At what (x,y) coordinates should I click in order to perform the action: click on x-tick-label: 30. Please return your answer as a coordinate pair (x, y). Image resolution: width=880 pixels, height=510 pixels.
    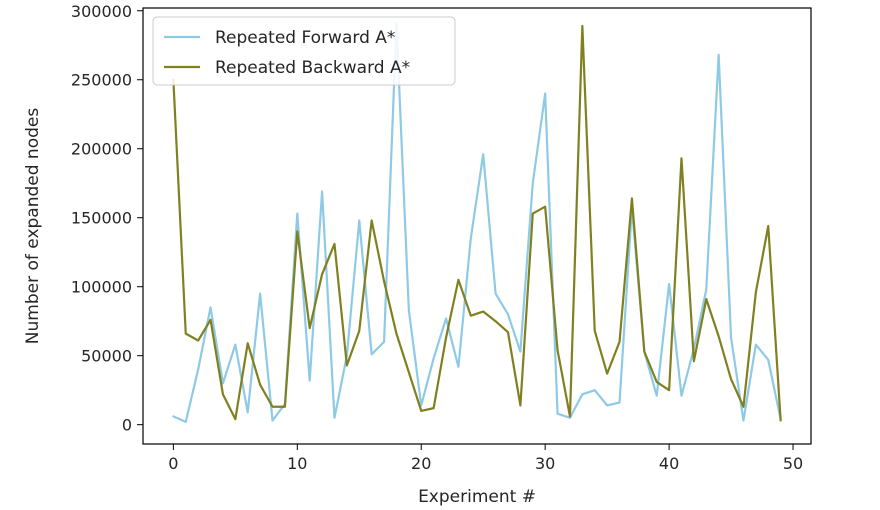
    Looking at the image, I should click on (545, 463).